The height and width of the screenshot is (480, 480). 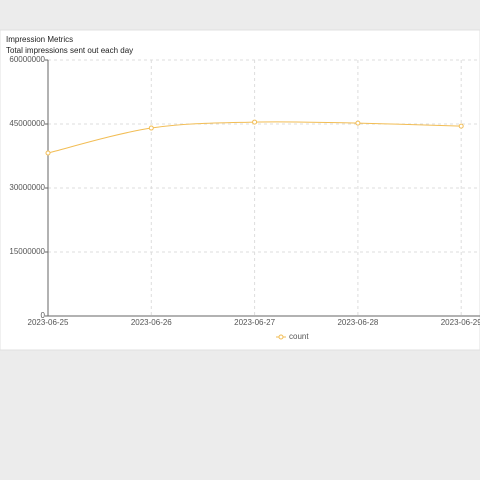 What do you see at coordinates (460, 322) in the screenshot?
I see `x-tick-label: 2023-06-29` at bounding box center [460, 322].